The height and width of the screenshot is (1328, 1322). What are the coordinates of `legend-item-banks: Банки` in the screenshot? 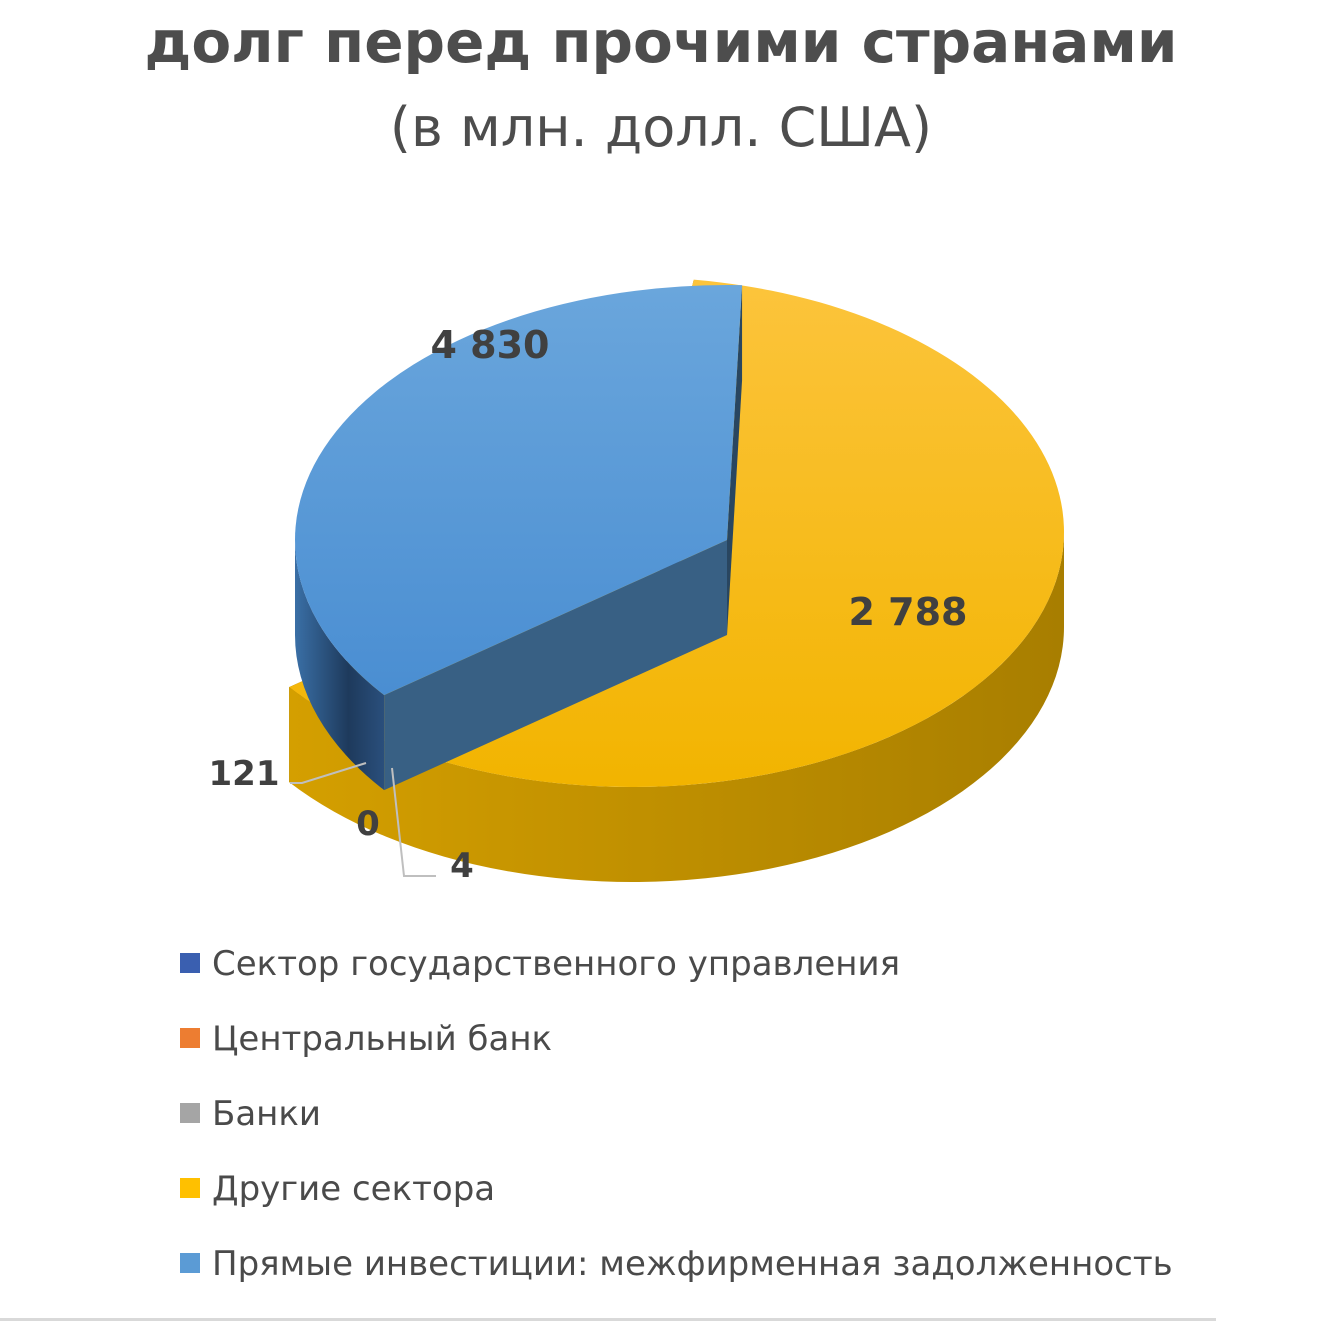 It's located at (250, 1118).